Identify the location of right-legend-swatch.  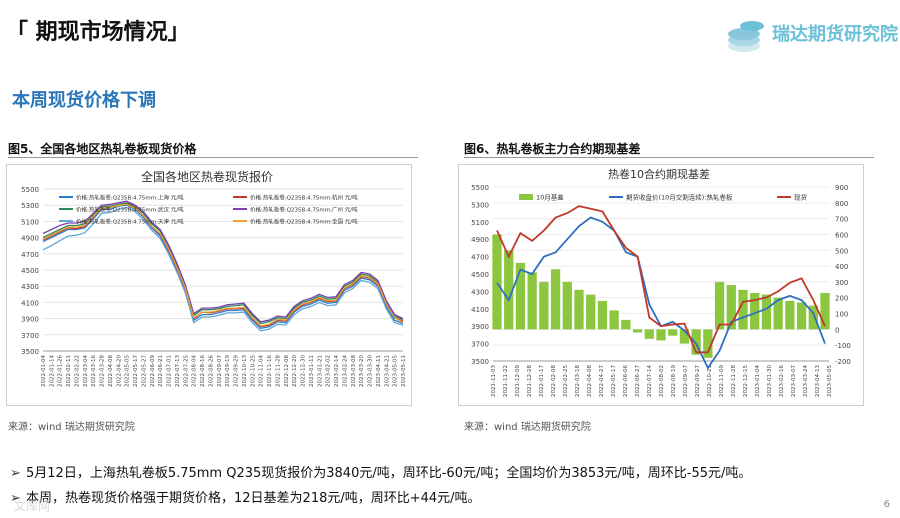
(526, 197).